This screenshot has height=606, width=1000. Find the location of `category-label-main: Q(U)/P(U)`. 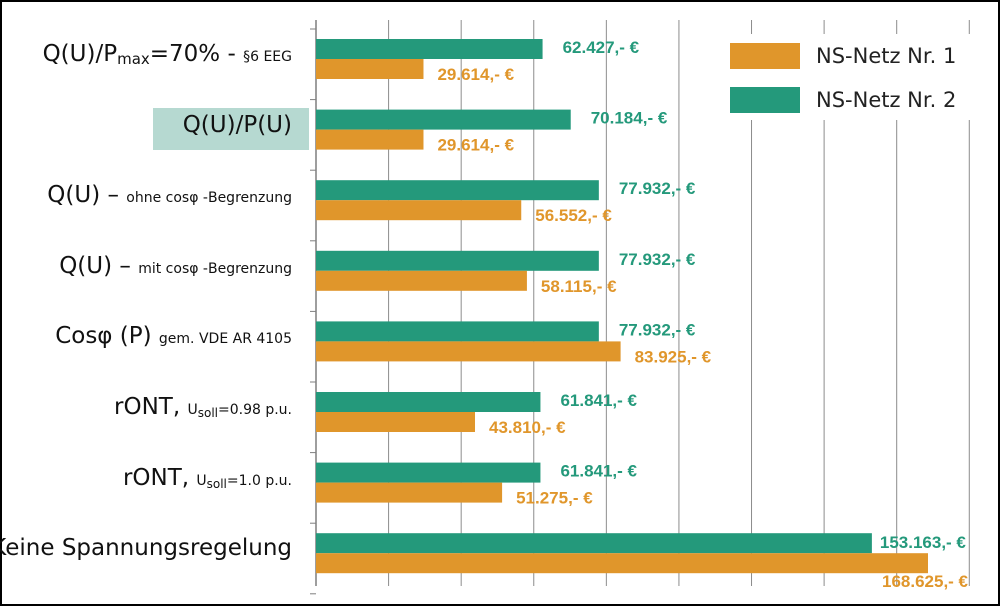

category-label-main: Q(U)/P(U) is located at coordinates (237, 124).